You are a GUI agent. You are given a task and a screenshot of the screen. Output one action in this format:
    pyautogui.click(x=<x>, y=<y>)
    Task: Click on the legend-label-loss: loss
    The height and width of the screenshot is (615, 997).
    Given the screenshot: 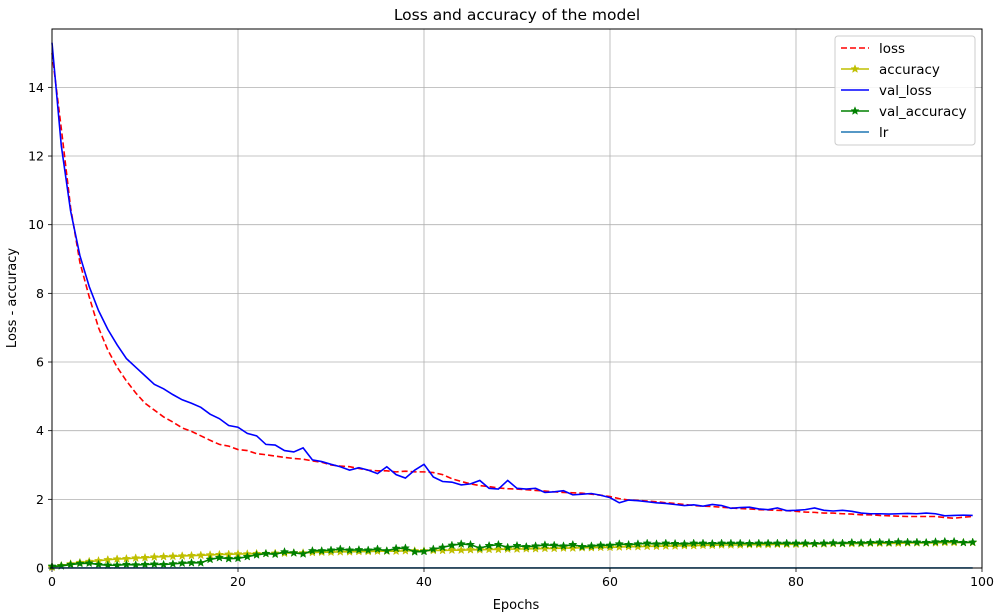 What is the action you would take?
    pyautogui.click(x=892, y=49)
    